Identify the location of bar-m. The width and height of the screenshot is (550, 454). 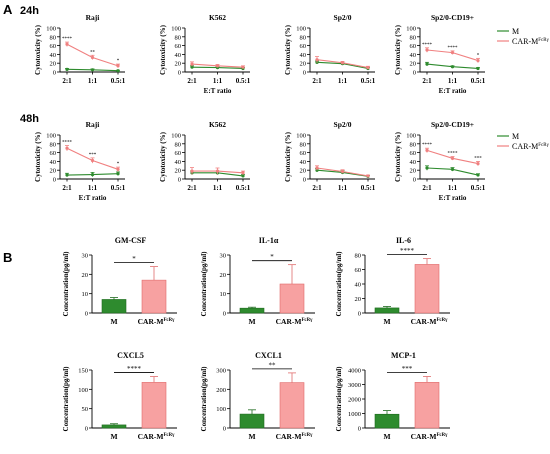
(252, 310).